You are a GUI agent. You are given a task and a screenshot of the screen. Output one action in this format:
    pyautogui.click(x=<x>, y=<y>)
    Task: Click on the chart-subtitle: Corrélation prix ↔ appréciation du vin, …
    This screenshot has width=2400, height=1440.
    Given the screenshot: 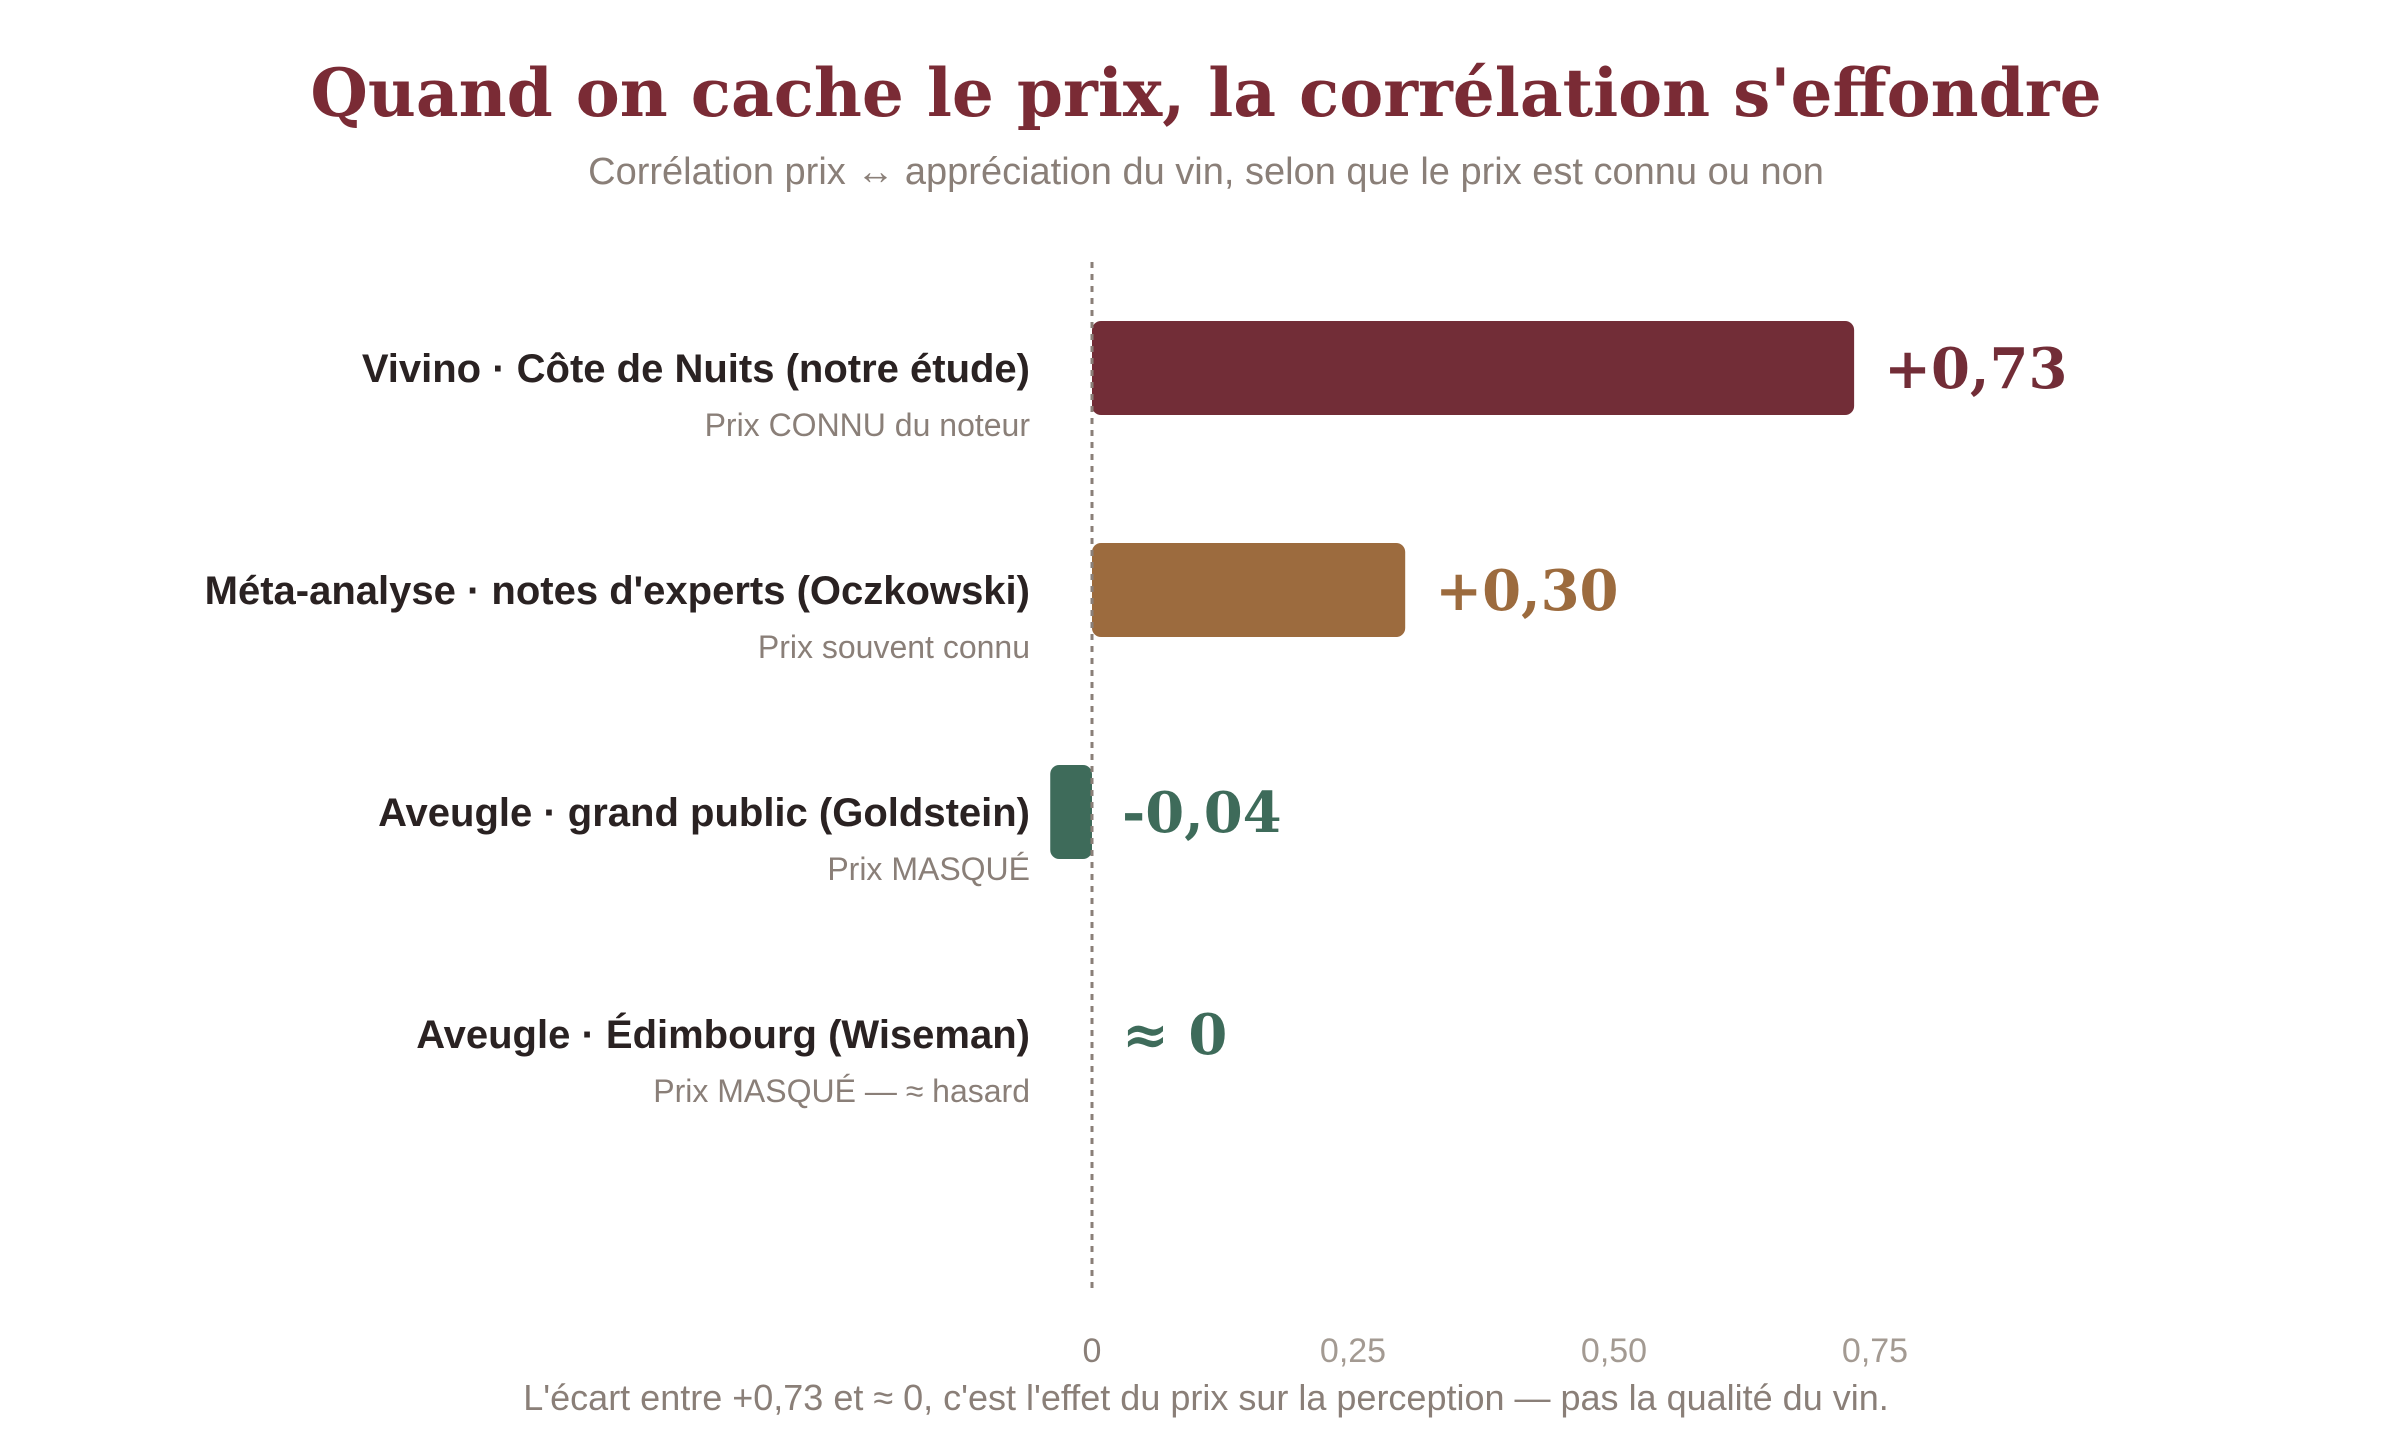 What is the action you would take?
    pyautogui.click(x=1206, y=172)
    